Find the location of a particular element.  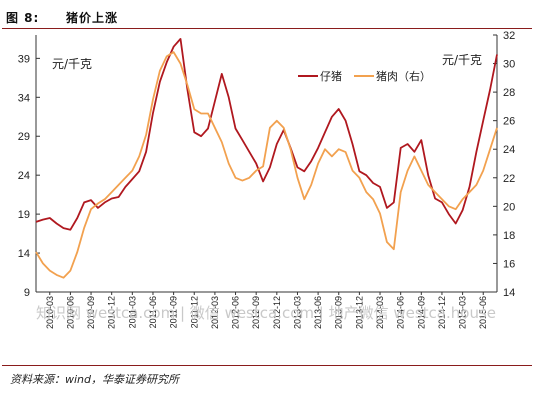

chart-legend: 仔猪 猪肉（右） is located at coordinates (364, 76).